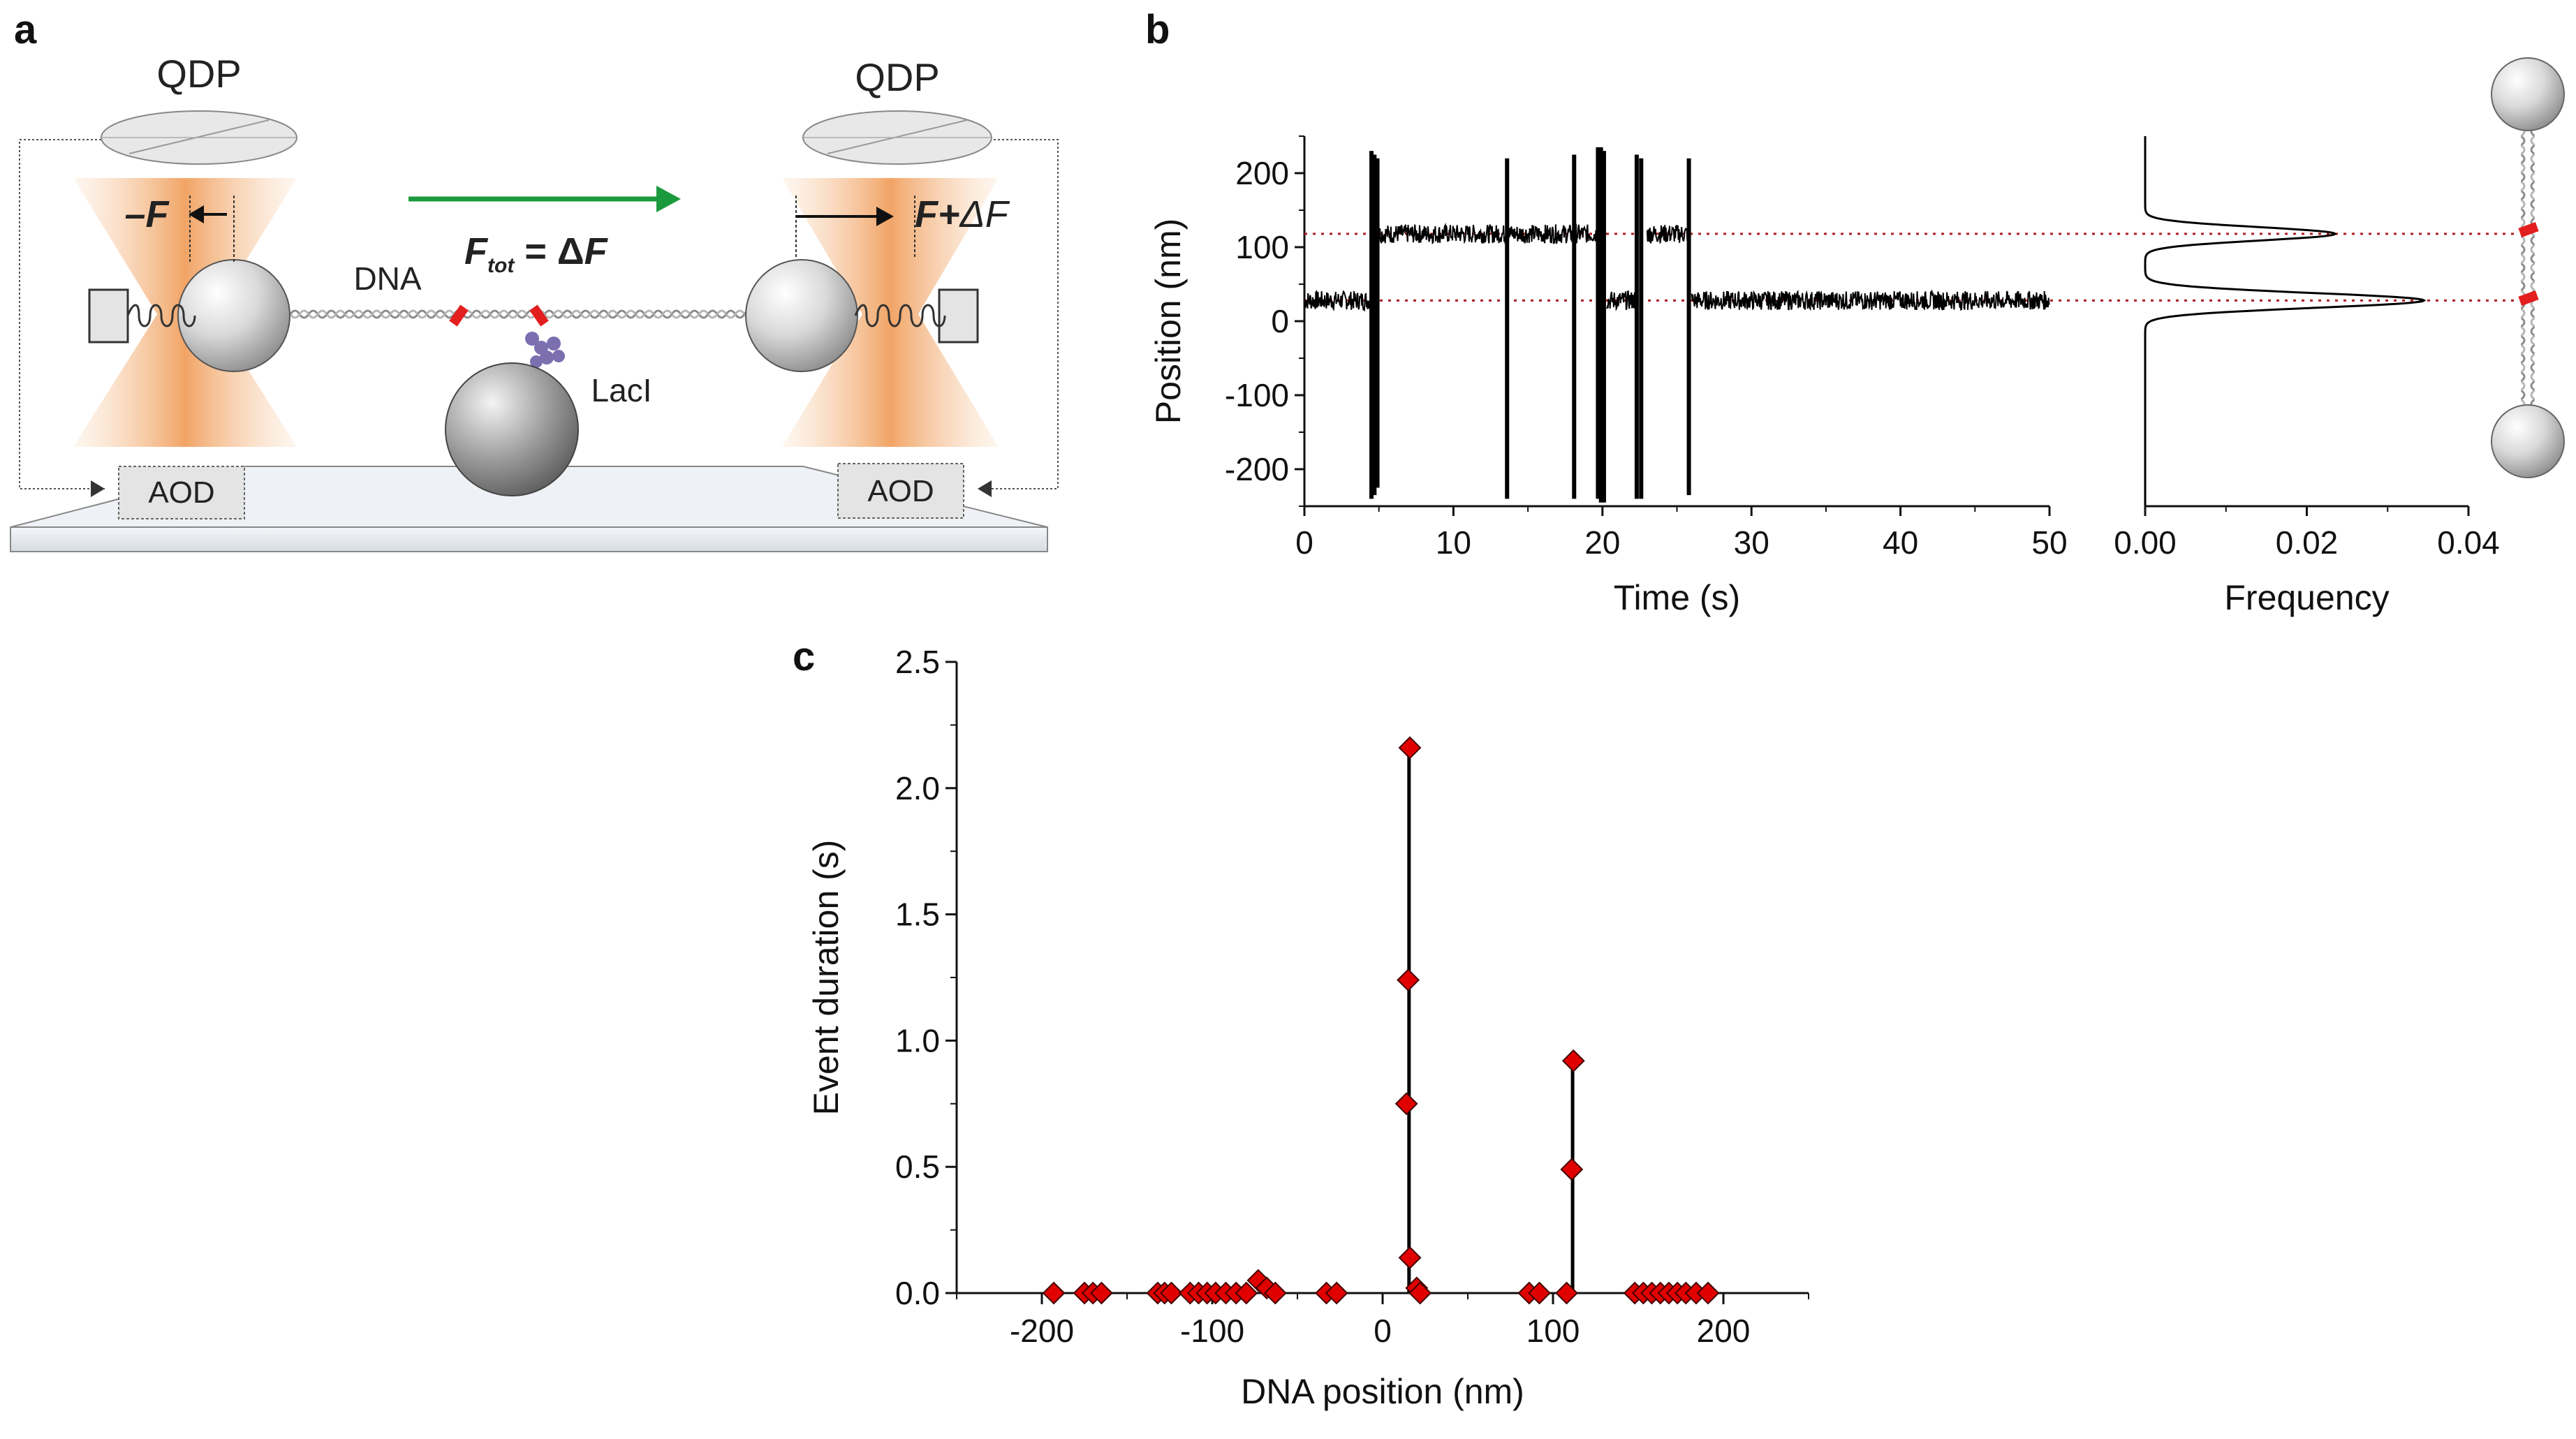  I want to click on laci-label: LacI, so click(621, 390).